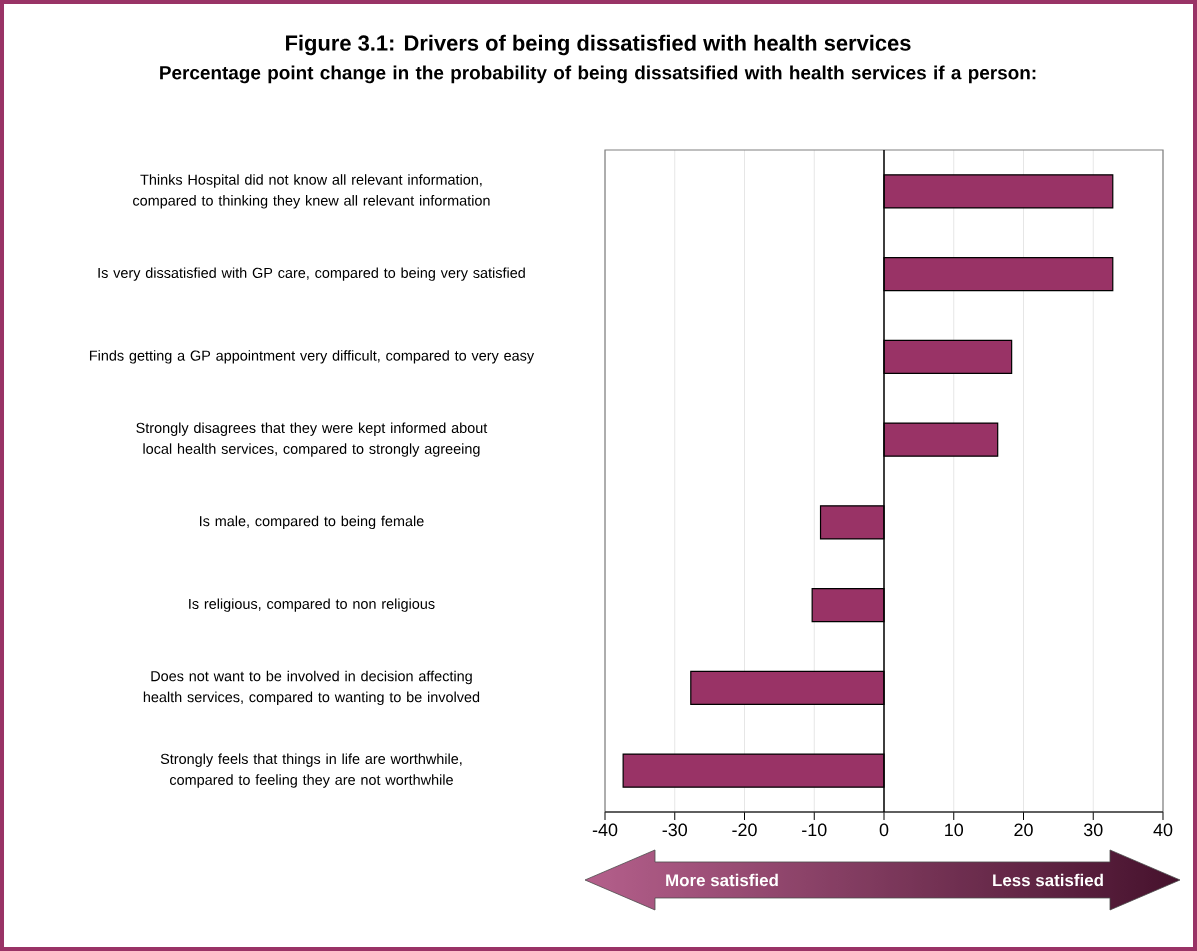 The width and height of the screenshot is (1197, 951). I want to click on text: More satisfied, so click(722, 880).